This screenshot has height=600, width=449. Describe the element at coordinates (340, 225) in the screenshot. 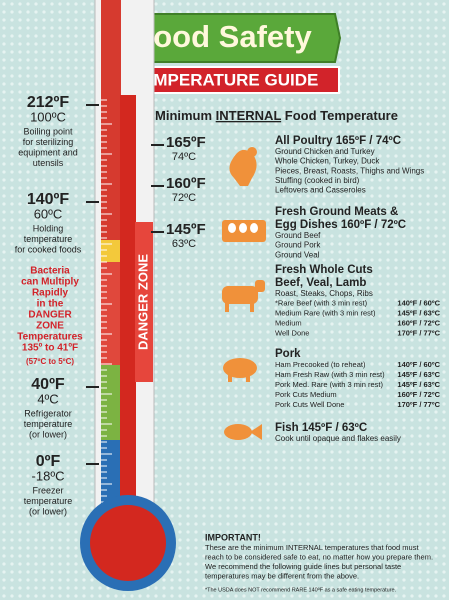

I see `section-title: Egg Dishes 160ºF / 72ºC` at that location.